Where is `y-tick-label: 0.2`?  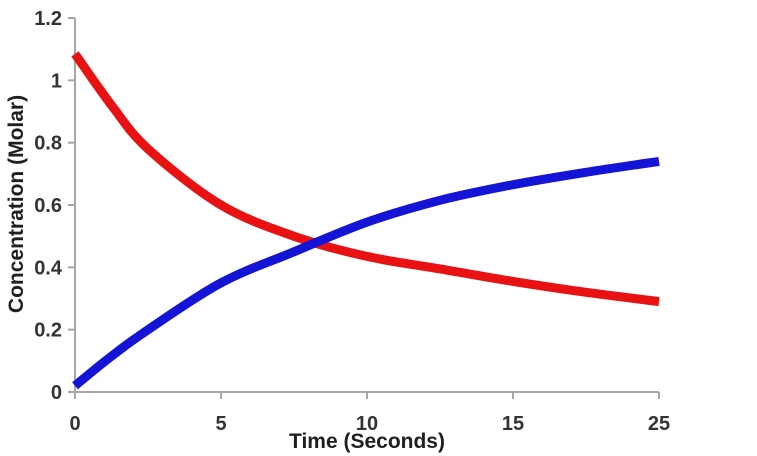 y-tick-label: 0.2 is located at coordinates (48, 331).